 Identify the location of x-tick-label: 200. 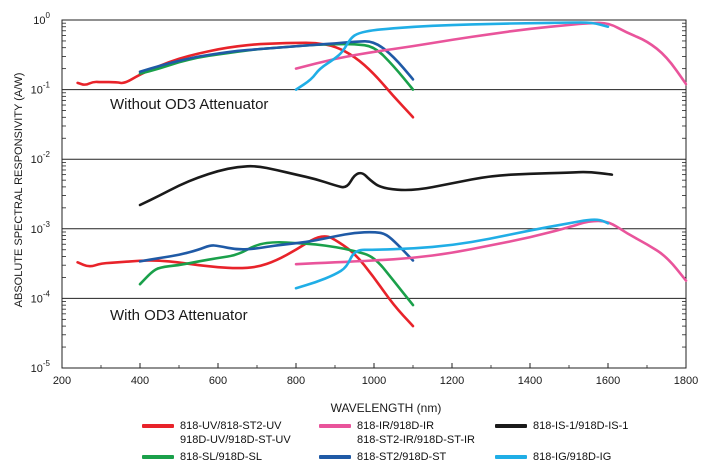
(62, 381).